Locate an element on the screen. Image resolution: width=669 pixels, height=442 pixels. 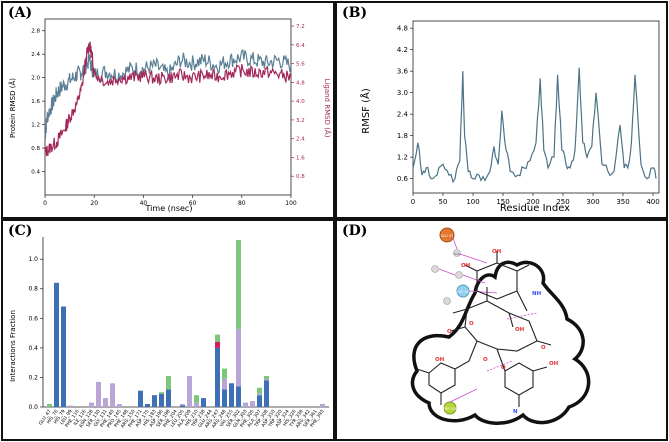
ligand-interaction-diagram: GLU 47 HIS 76 TRP 238 H₂O is located at coordinates (500, 326).